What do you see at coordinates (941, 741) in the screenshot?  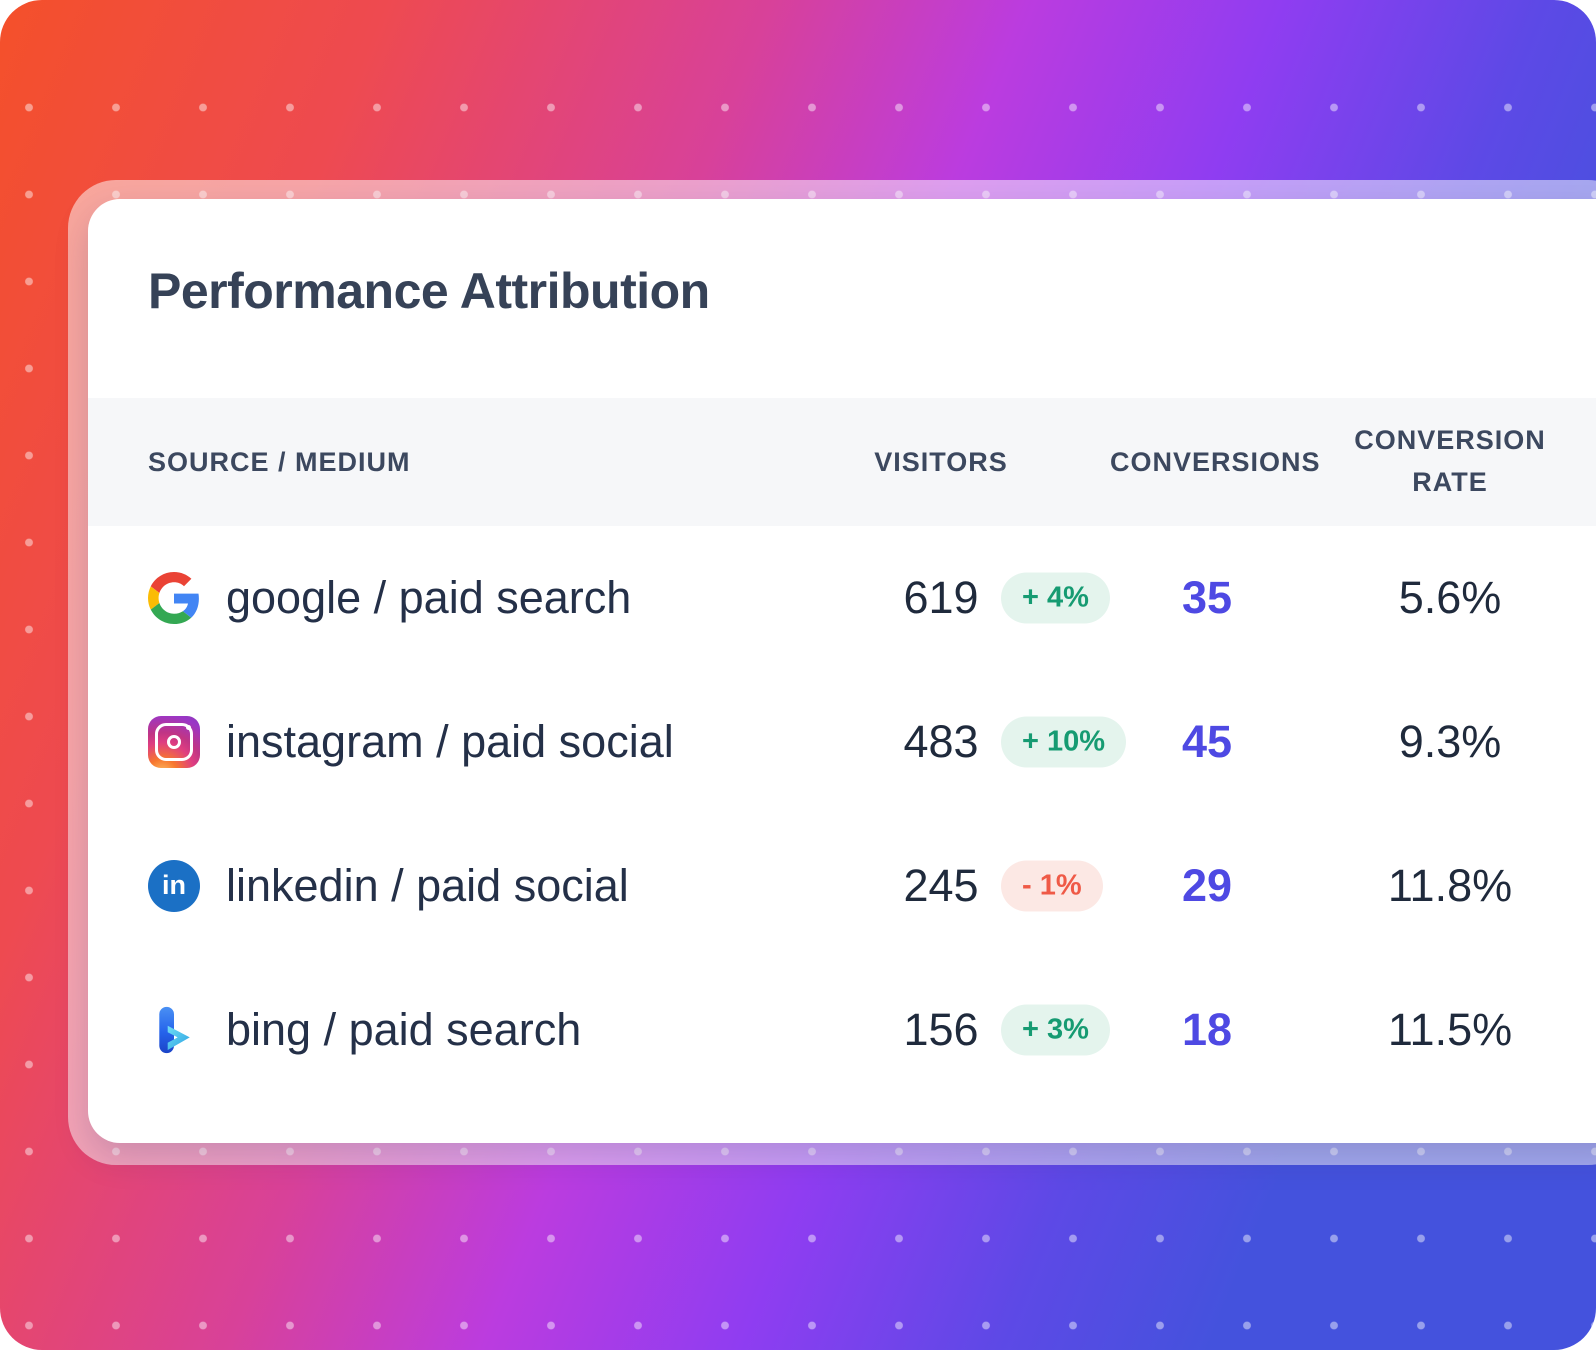 I see `visitors-value: 483` at bounding box center [941, 741].